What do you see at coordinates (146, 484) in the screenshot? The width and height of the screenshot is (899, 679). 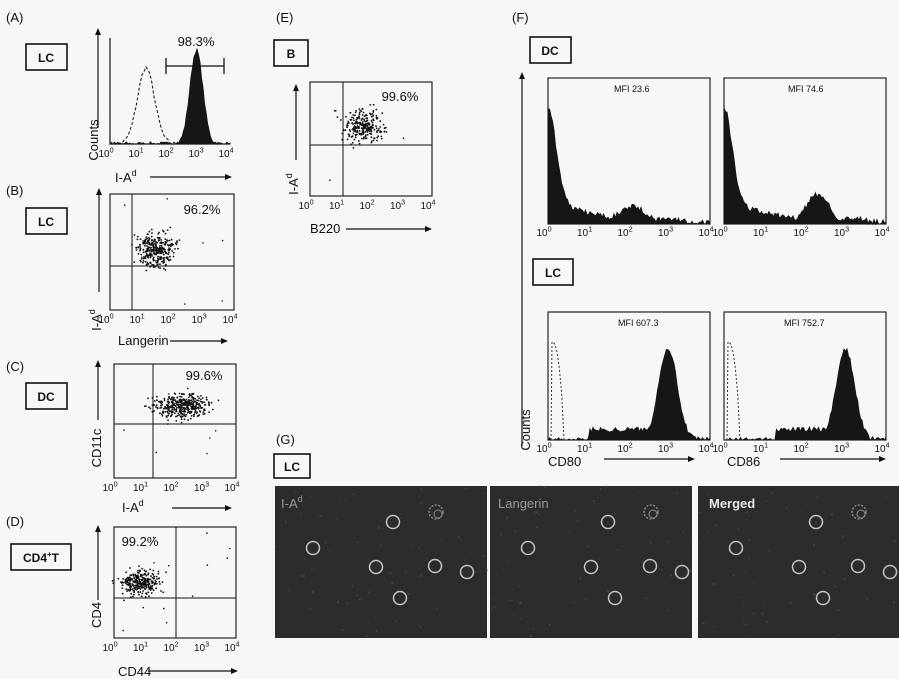 I see `tick-exponent: 1` at bounding box center [146, 484].